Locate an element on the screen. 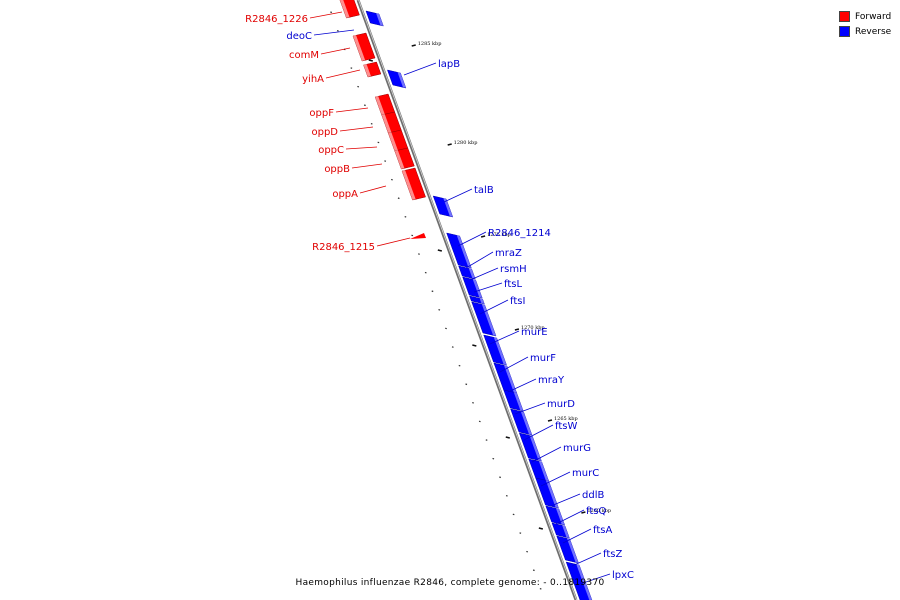 The image size is (900, 600). gene-mraY is located at coordinates (505, 378).